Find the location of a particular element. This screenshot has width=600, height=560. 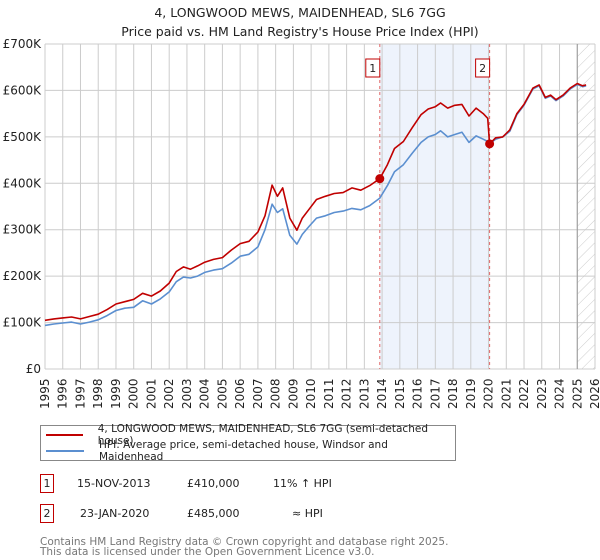

x-tick-label: 2021 is located at coordinates (506, 393).